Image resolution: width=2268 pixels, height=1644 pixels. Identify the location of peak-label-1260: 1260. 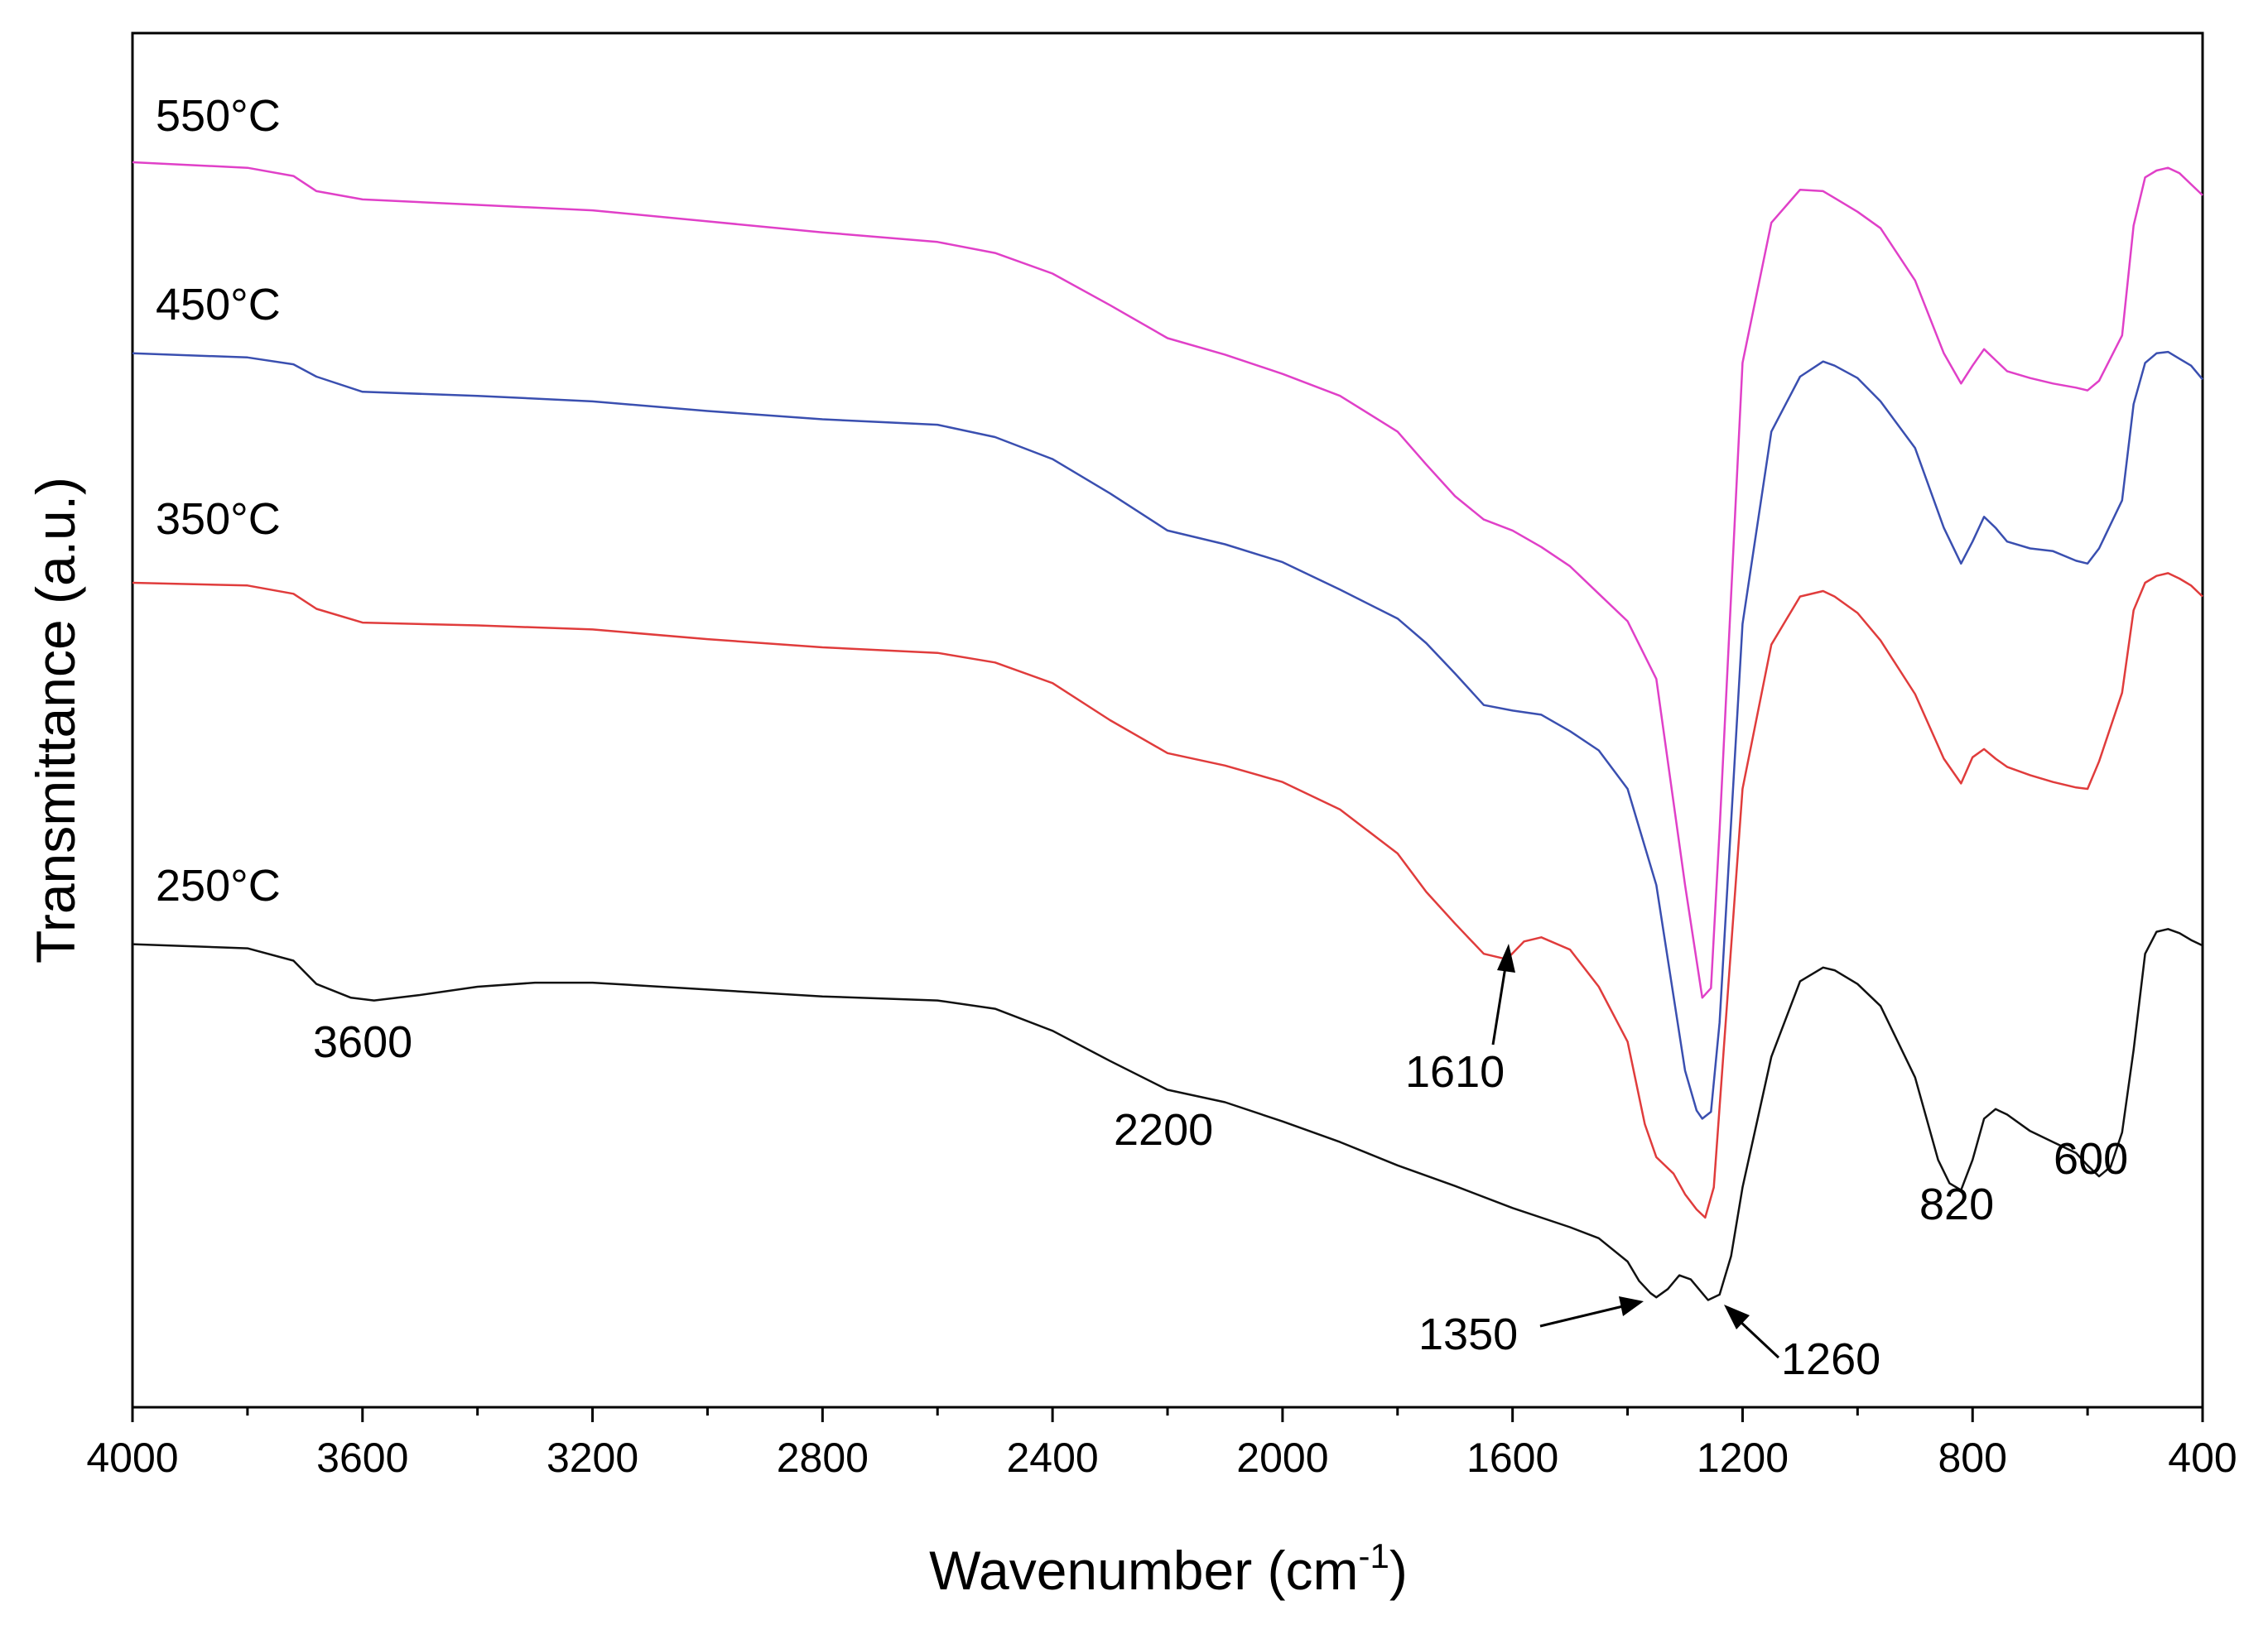
(1831, 1359).